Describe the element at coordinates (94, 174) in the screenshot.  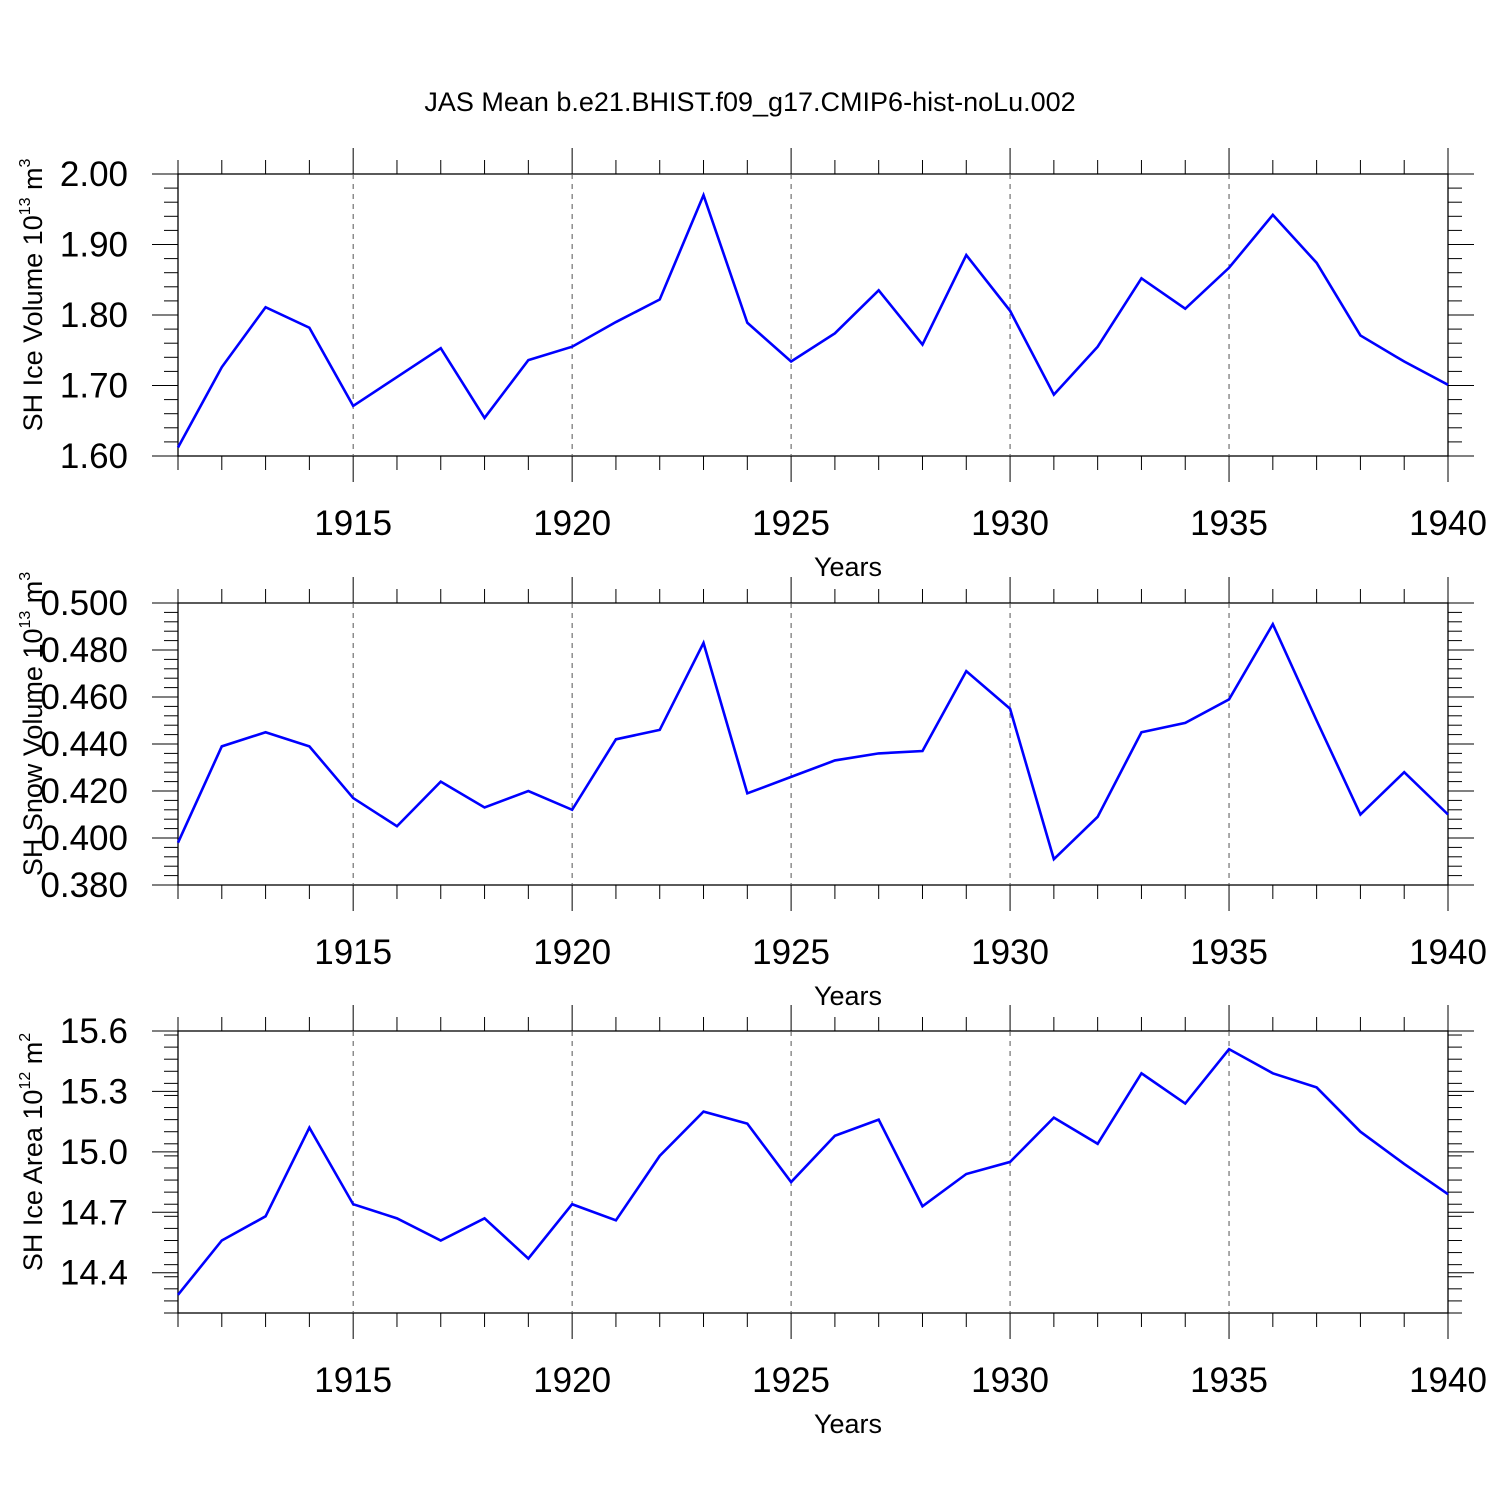
I see `y-tick-label: 2.00` at that location.